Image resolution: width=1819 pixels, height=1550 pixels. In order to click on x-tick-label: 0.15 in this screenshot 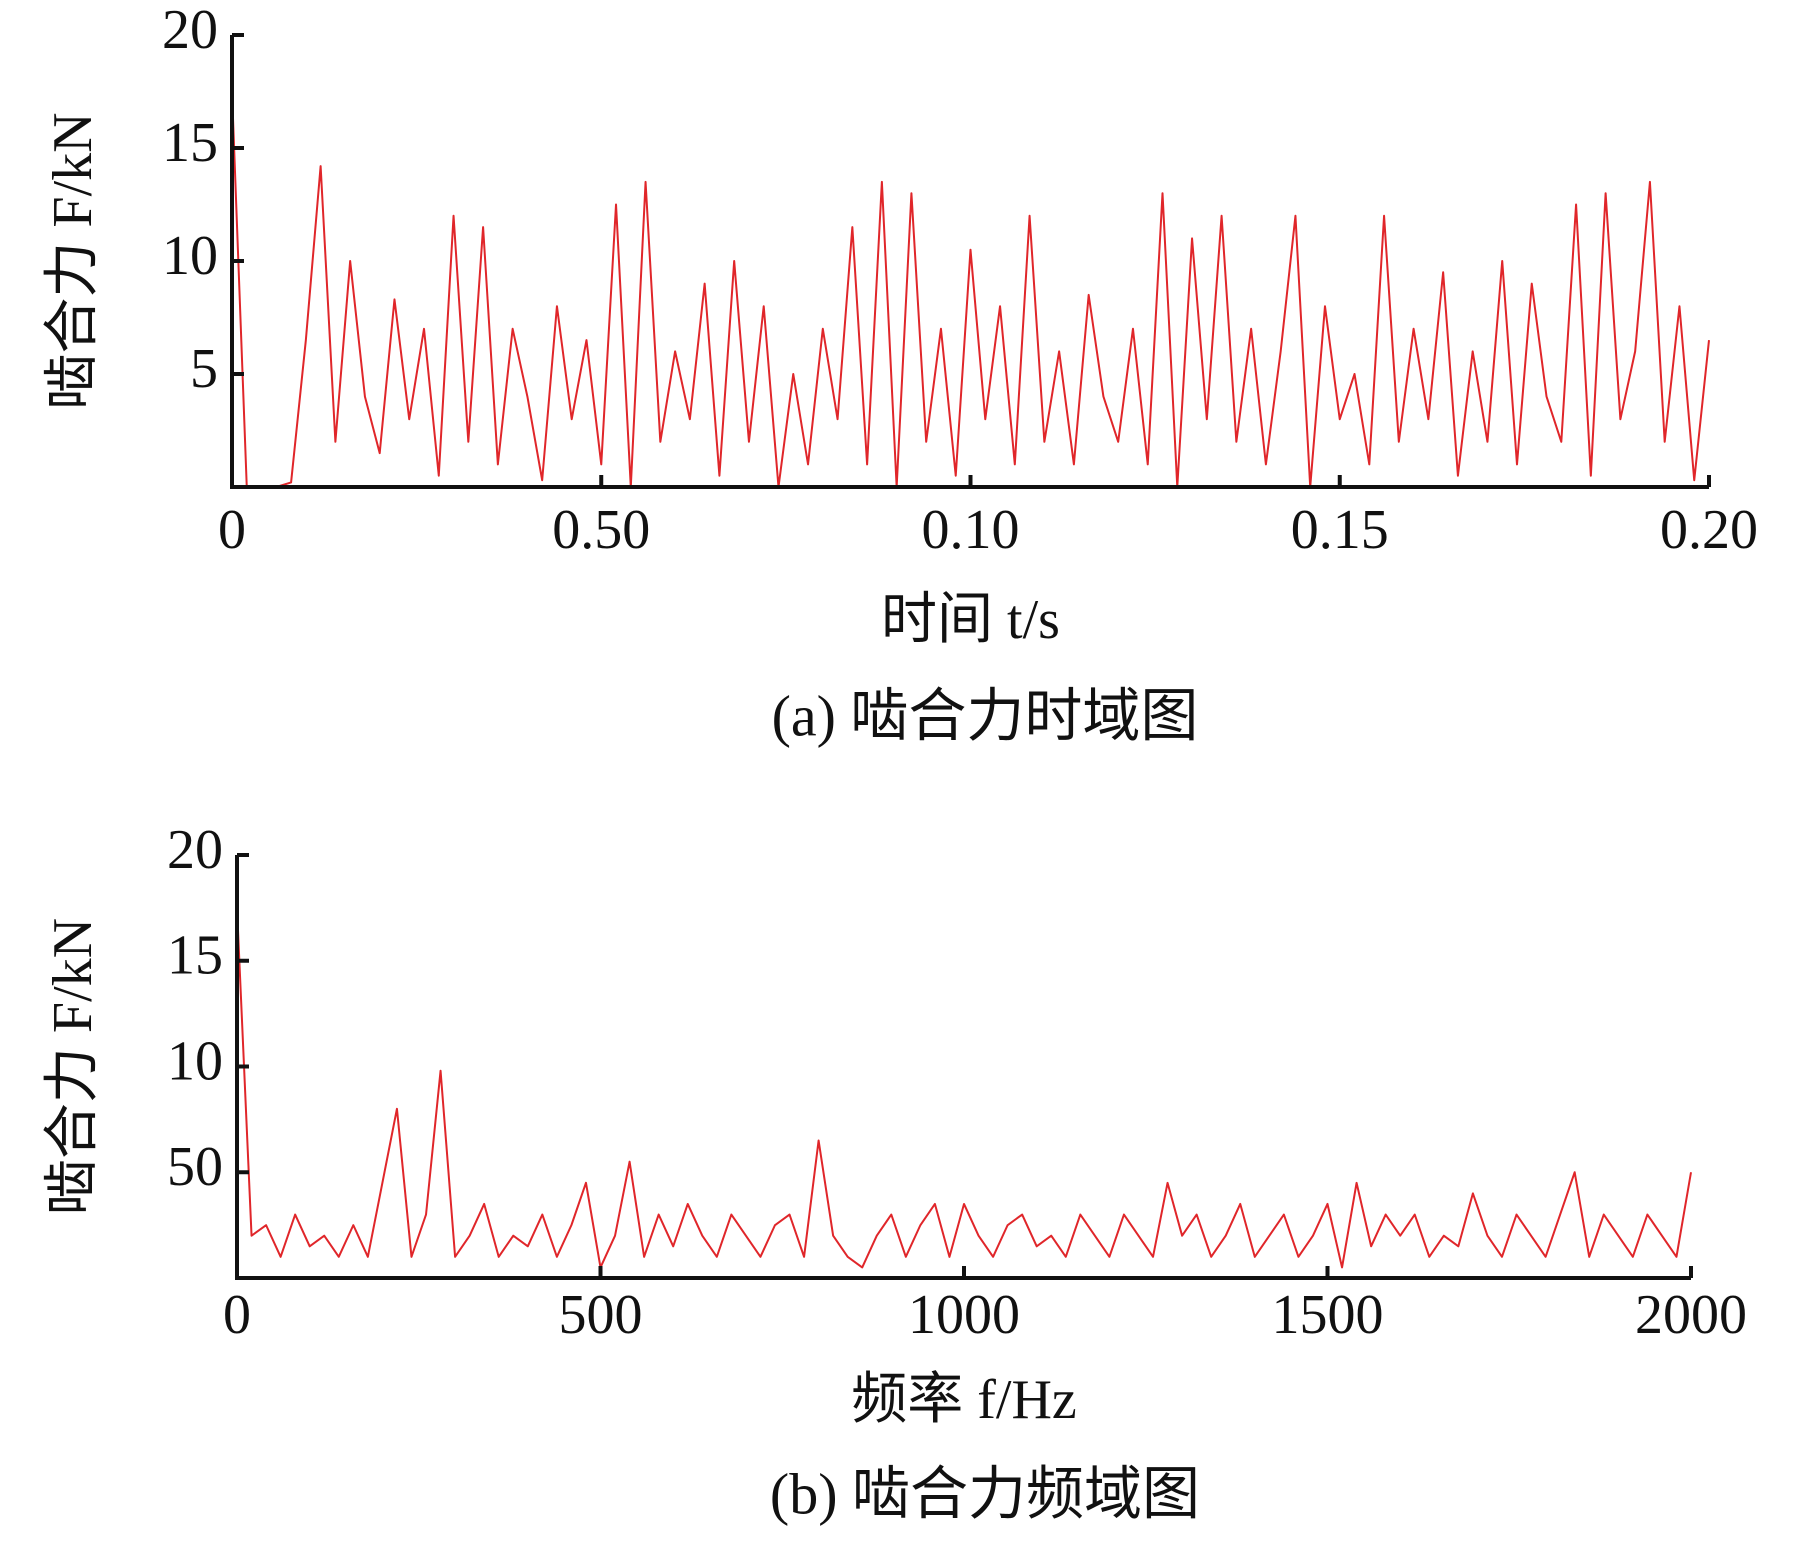, I will do `click(1340, 530)`.